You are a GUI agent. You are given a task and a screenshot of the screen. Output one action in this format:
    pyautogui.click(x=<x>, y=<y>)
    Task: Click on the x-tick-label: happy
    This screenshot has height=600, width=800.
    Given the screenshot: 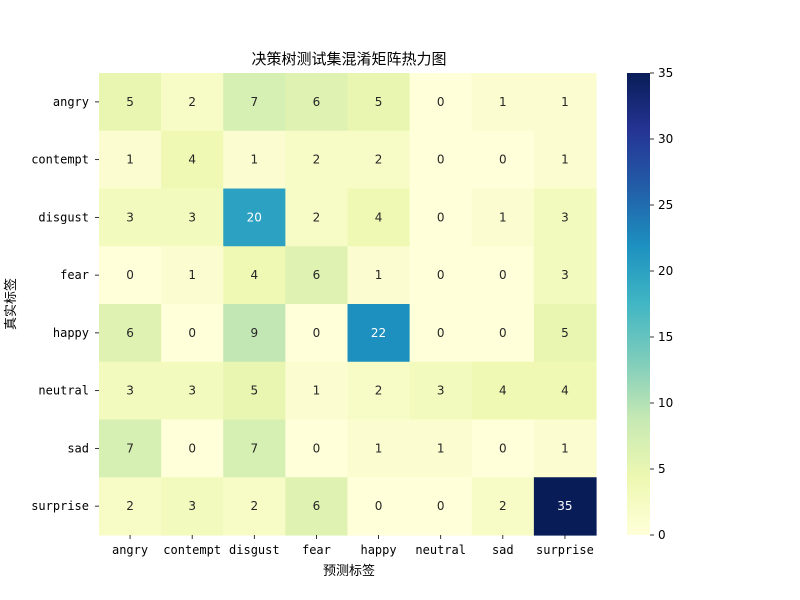 What is the action you would take?
    pyautogui.click(x=378, y=550)
    